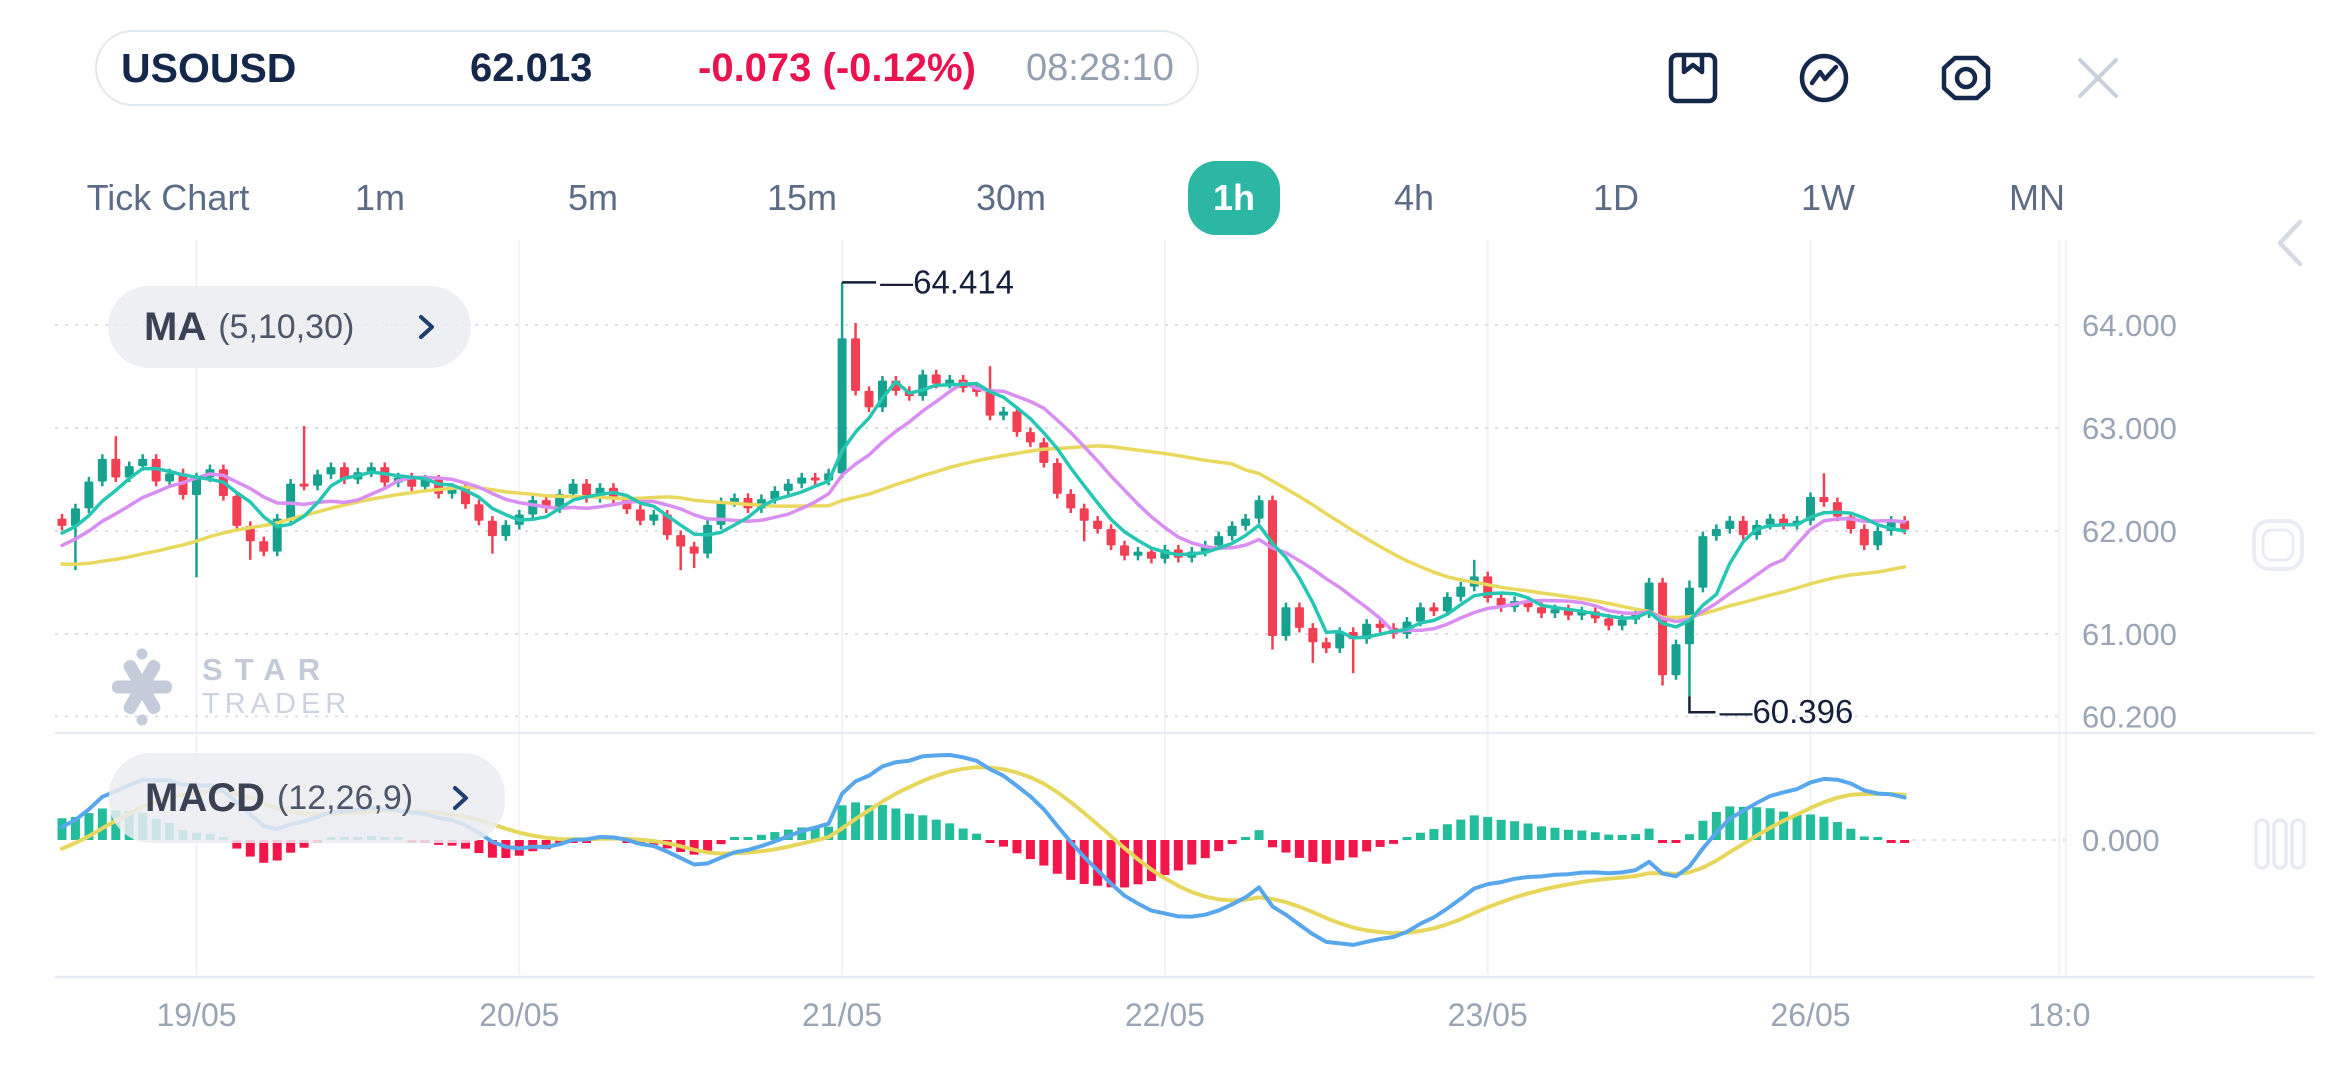 This screenshot has width=2340, height=1080. What do you see at coordinates (1828, 197) in the screenshot?
I see `tab-1w: 1W` at bounding box center [1828, 197].